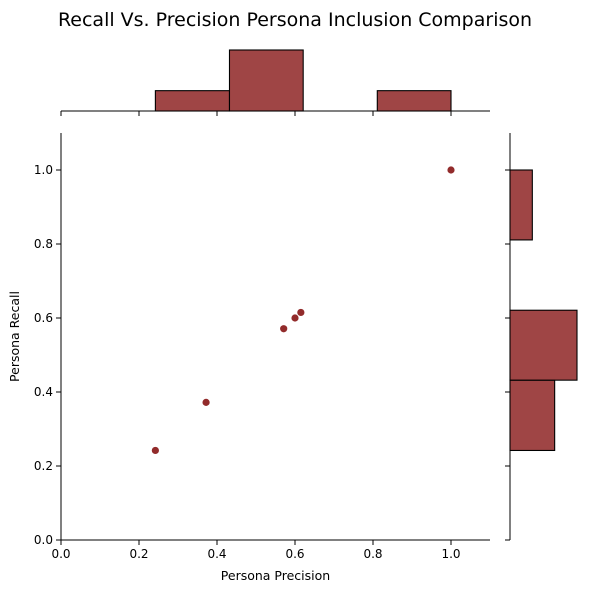  I want to click on y-tick-label: 0.2, so click(43, 466).